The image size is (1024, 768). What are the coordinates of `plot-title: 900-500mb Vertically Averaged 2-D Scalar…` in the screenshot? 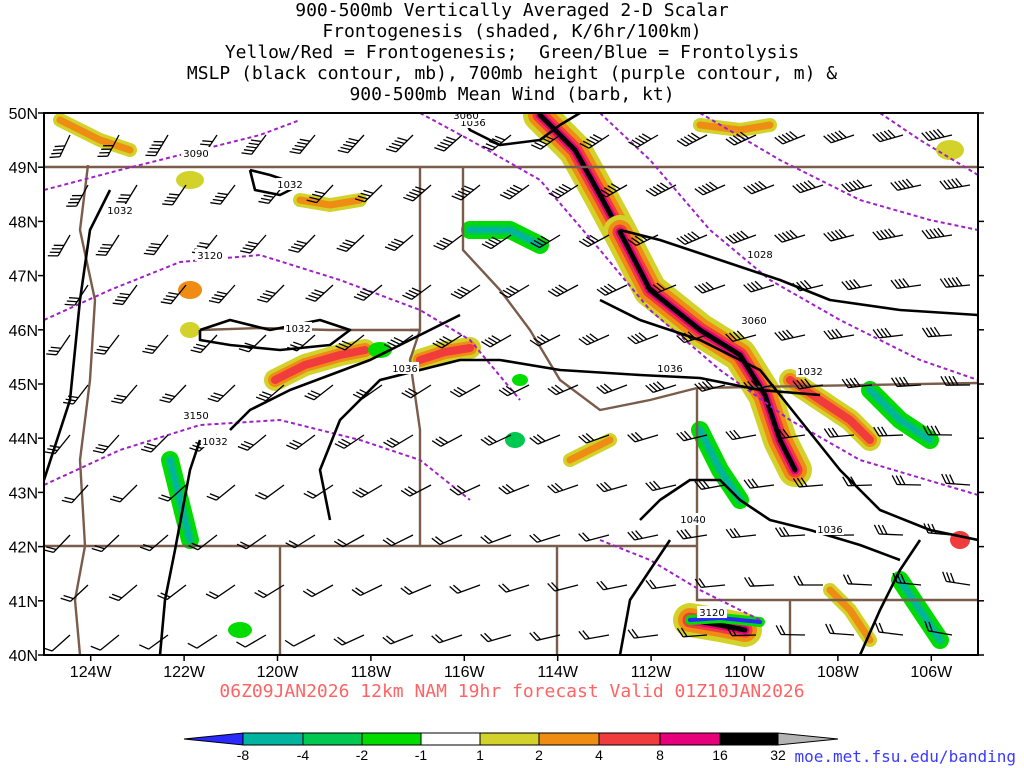 It's located at (512, 52).